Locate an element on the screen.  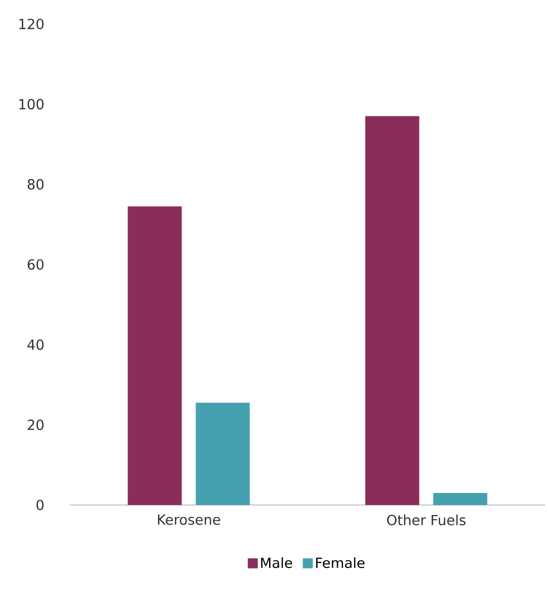
y-tick-label: 80 is located at coordinates (36, 184).